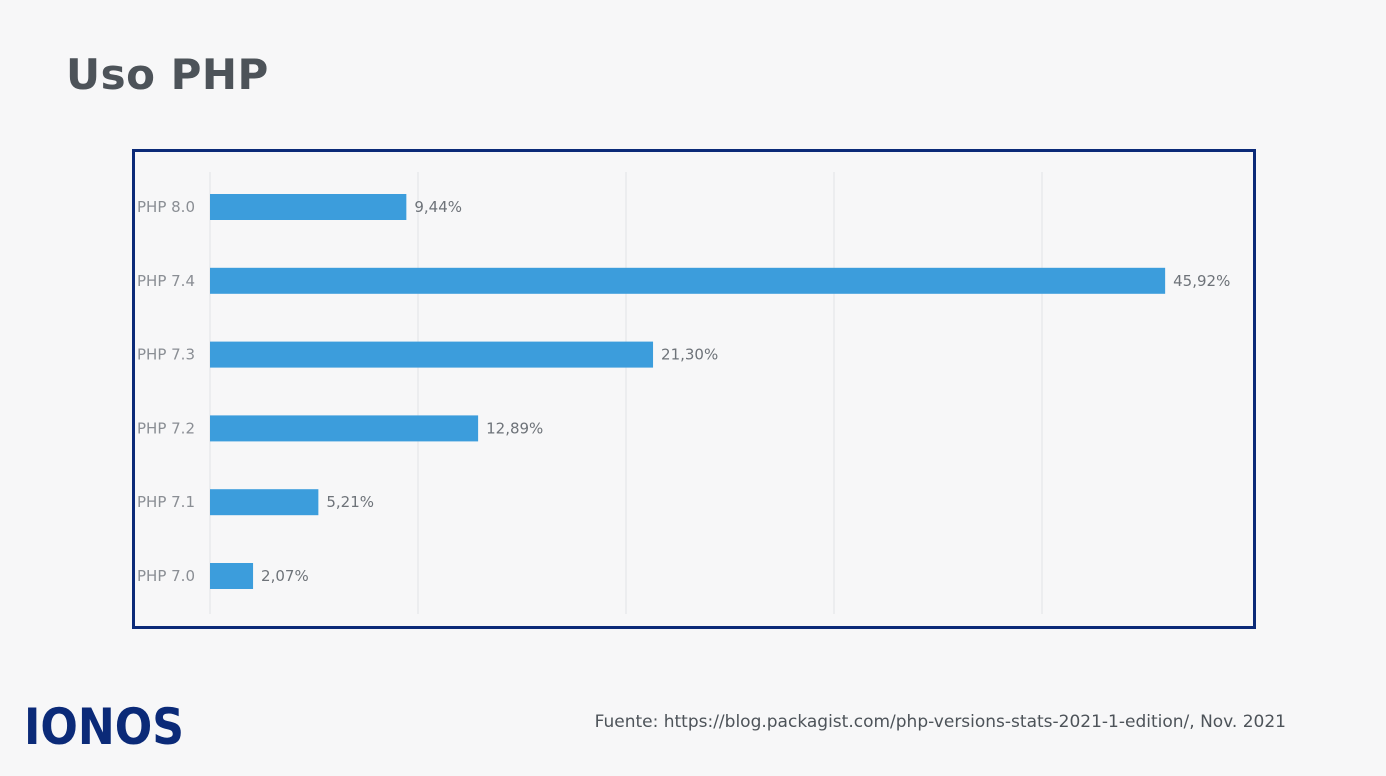 This screenshot has width=1386, height=776. I want to click on value-label: 21,30%, so click(689, 355).